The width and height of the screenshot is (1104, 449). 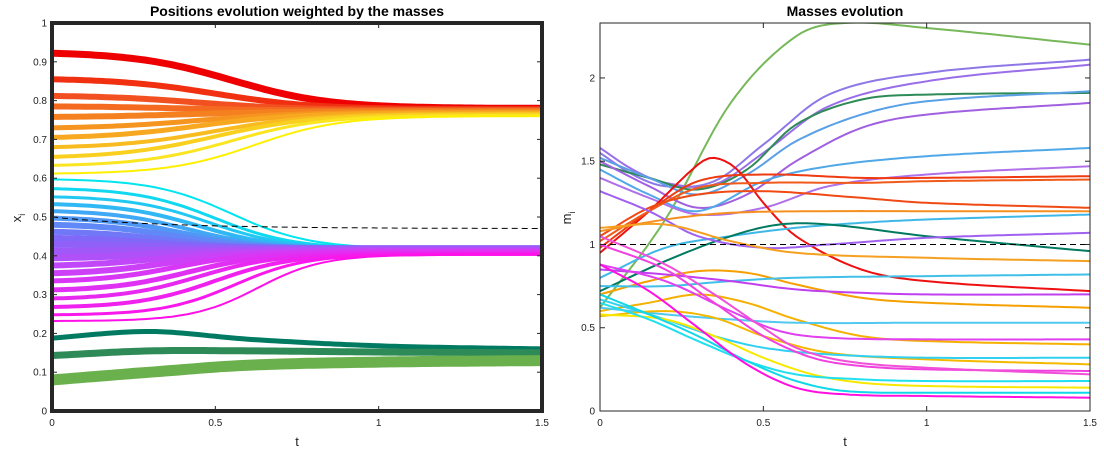 I want to click on y-axis-label-main-positions: x, so click(x=16, y=218).